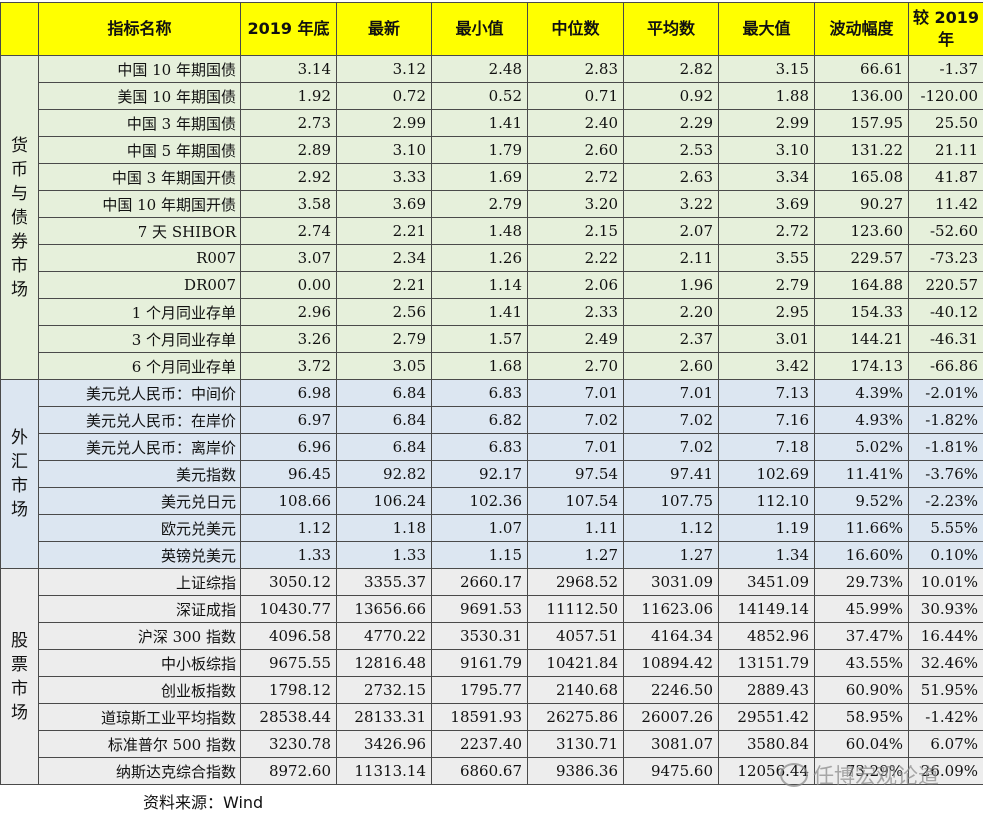  Describe the element at coordinates (19, 217) in the screenshot. I see `section-label: 货币与债券市场` at that location.